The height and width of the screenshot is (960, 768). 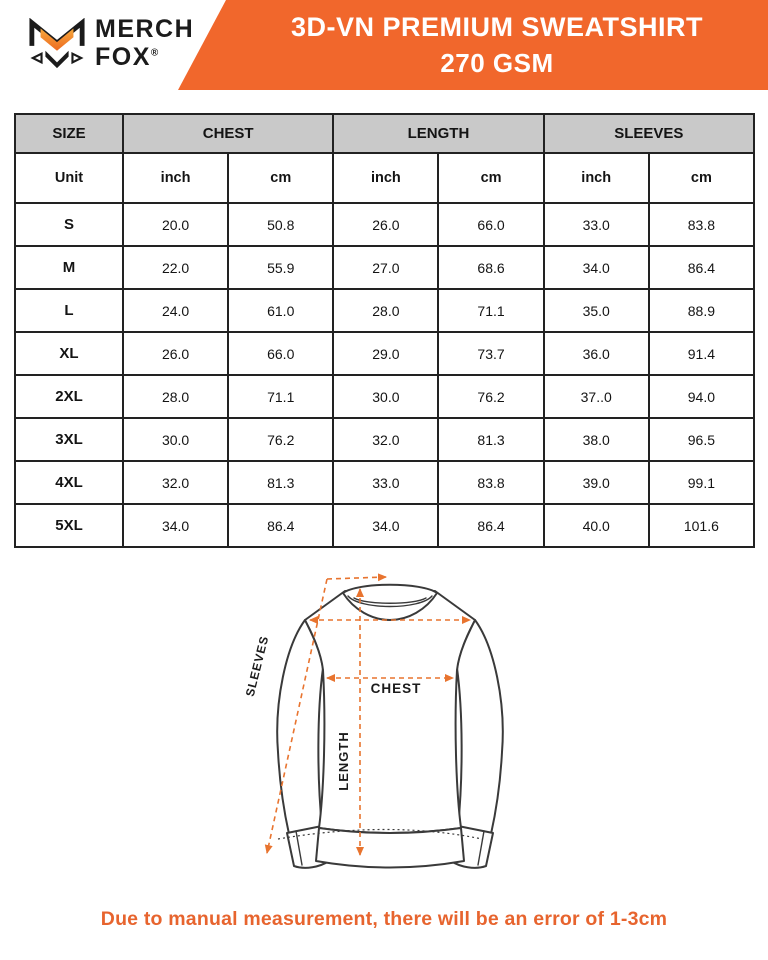 What do you see at coordinates (257, 666) in the screenshot?
I see `sleeves-label: SLEEVES` at bounding box center [257, 666].